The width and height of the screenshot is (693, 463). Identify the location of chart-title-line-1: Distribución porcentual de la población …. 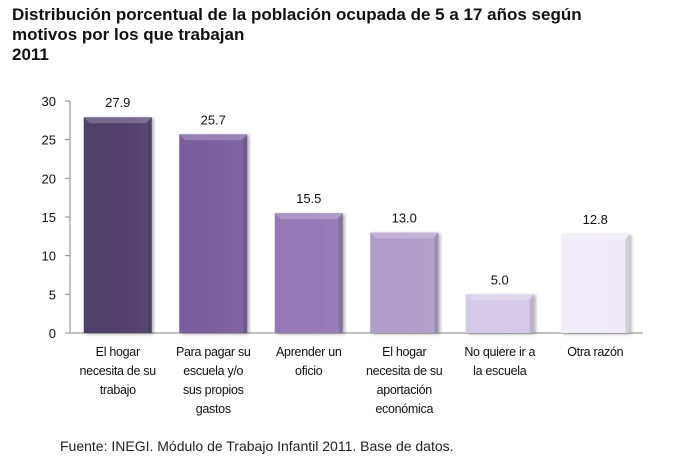
(297, 14).